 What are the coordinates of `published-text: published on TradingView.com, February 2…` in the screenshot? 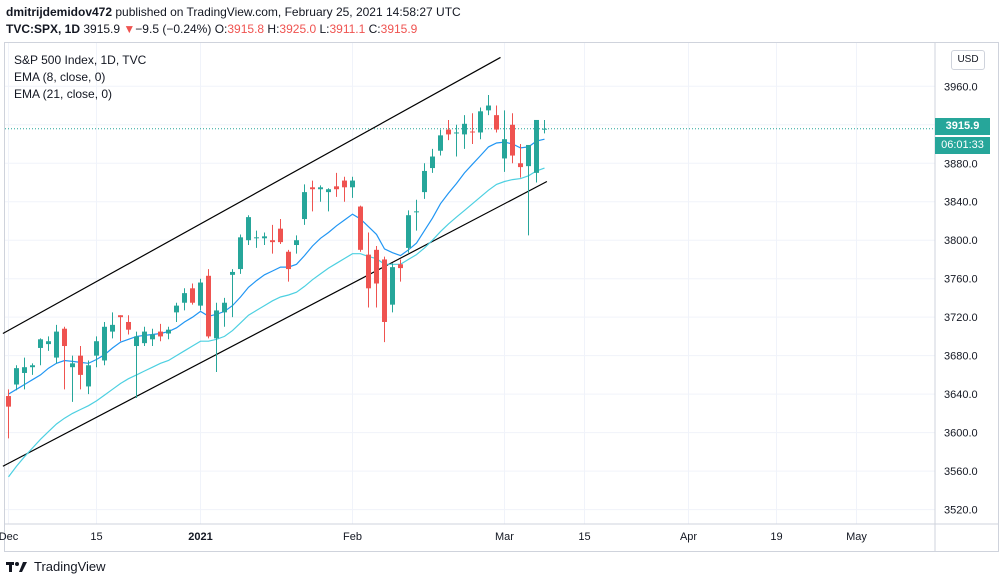 It's located at (288, 12).